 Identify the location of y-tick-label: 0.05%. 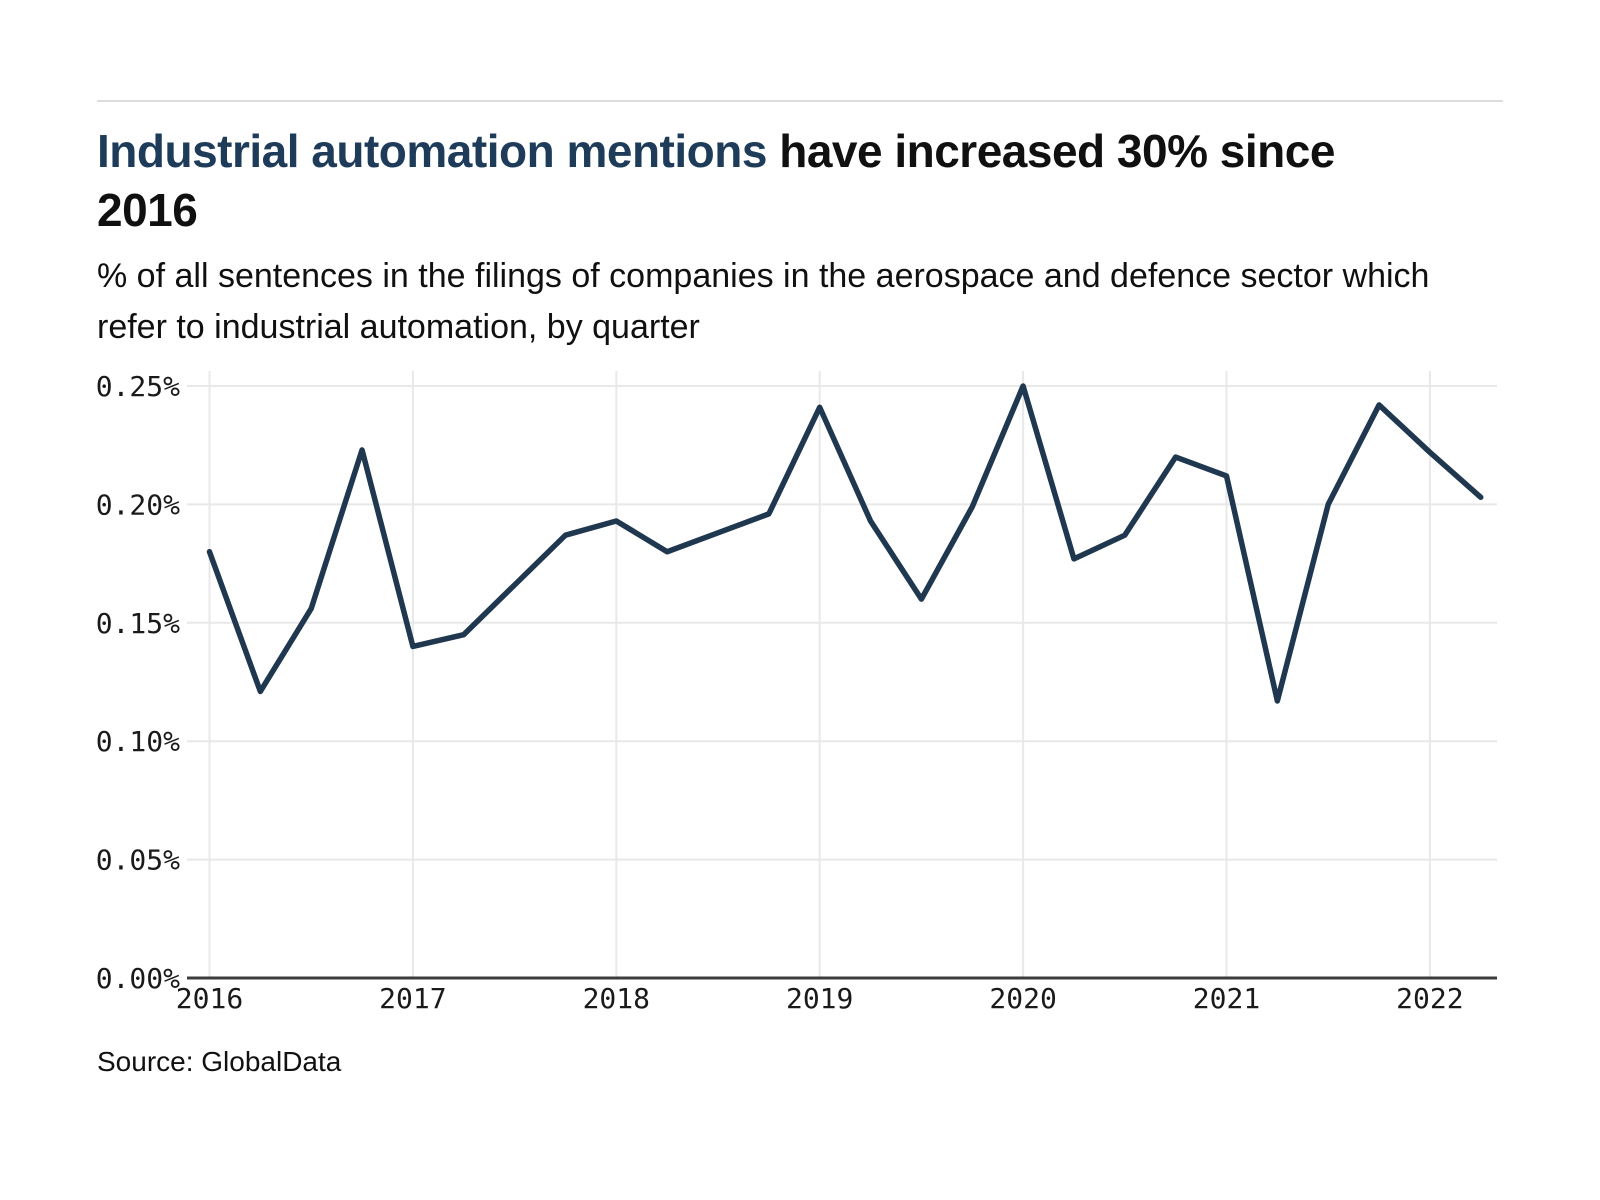
(138, 860).